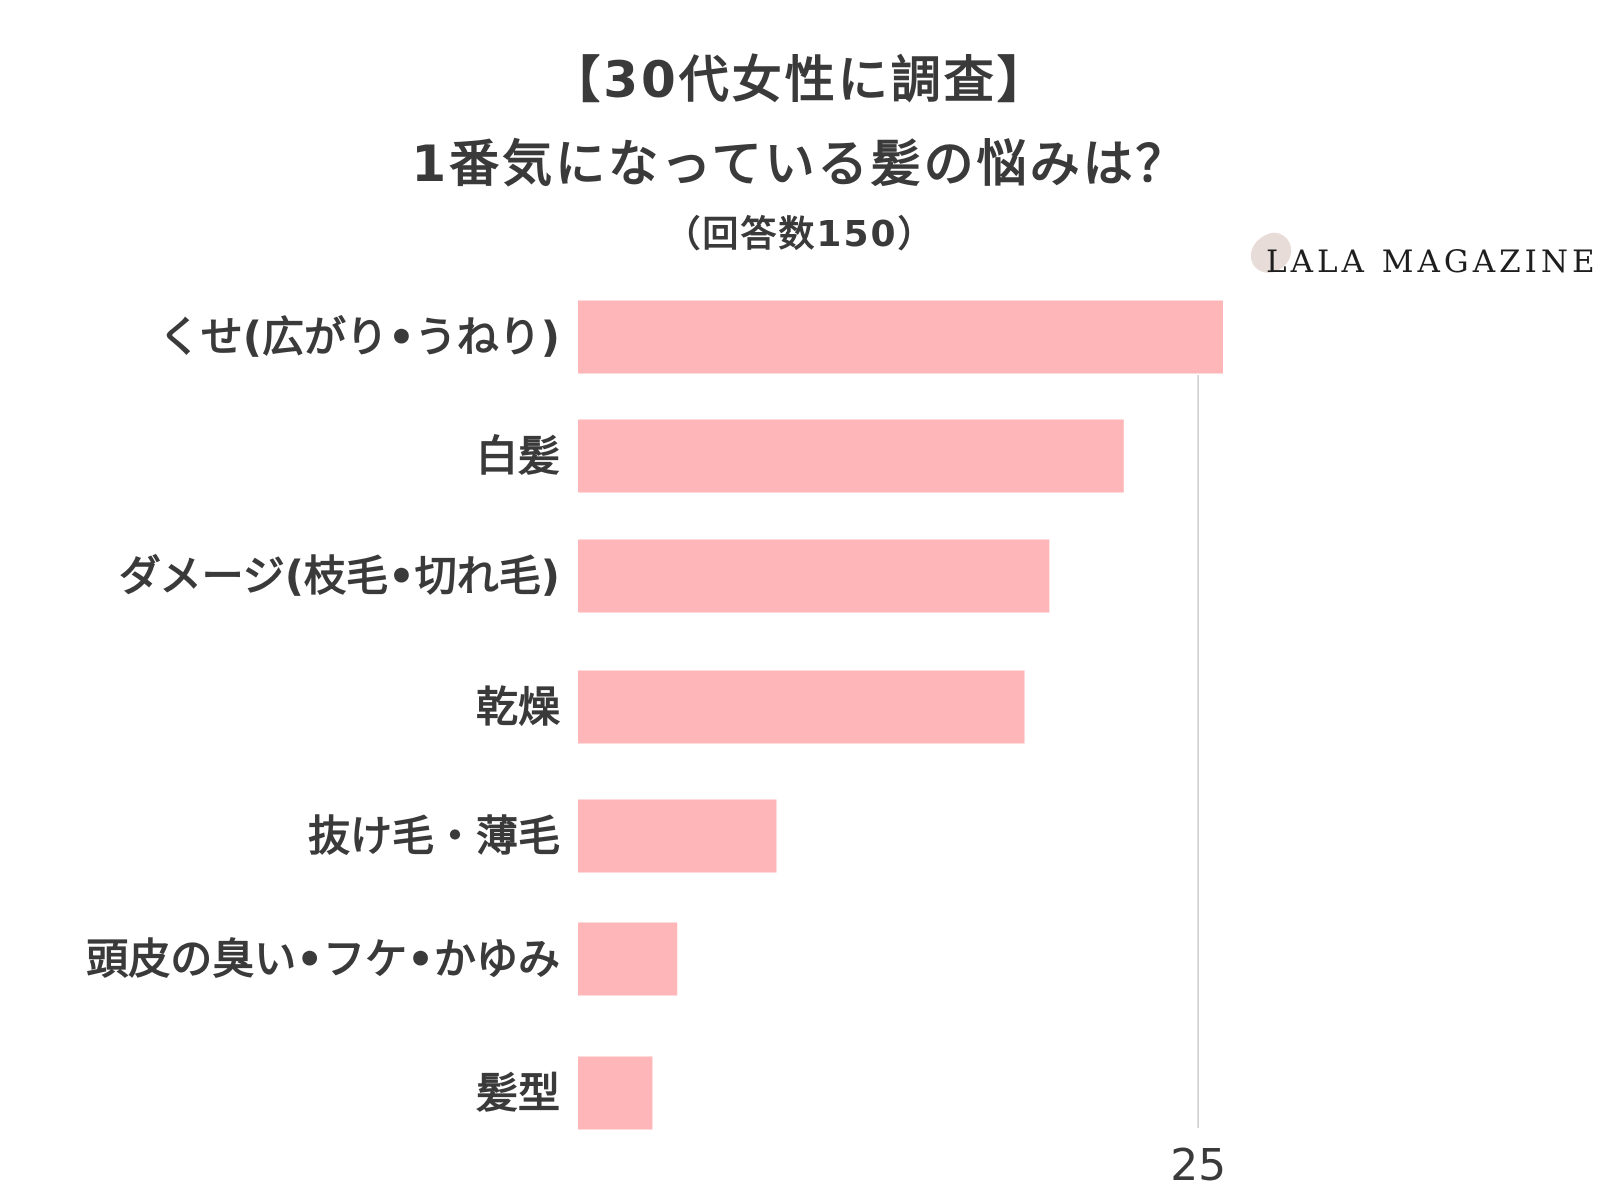 This screenshot has height=1200, width=1600. I want to click on category-label-2: ダメージ(枝毛•切れ毛), so click(339, 576).